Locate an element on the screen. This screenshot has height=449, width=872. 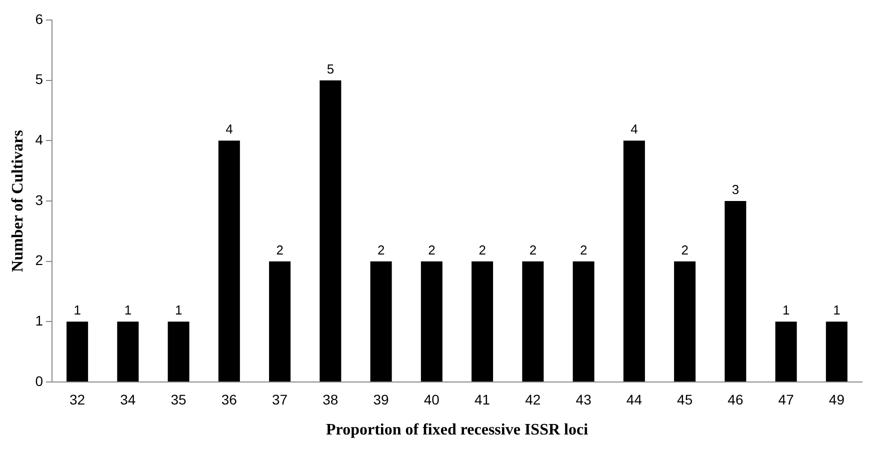
x-tick-label: 35 is located at coordinates (178, 399).